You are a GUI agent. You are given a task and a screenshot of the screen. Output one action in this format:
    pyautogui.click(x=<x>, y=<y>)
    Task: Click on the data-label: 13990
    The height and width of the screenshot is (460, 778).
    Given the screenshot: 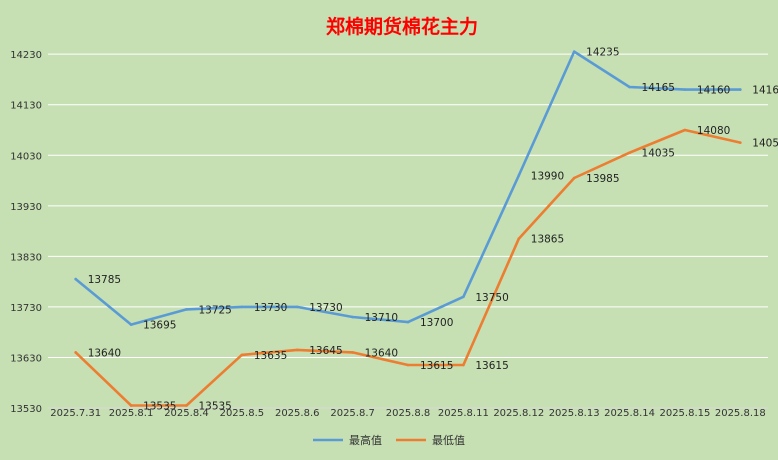 What is the action you would take?
    pyautogui.click(x=547, y=176)
    